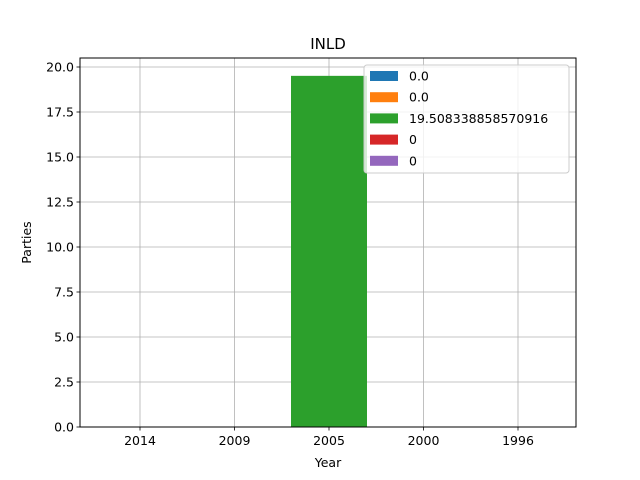  I want to click on chart-title: INLD, so click(328, 44).